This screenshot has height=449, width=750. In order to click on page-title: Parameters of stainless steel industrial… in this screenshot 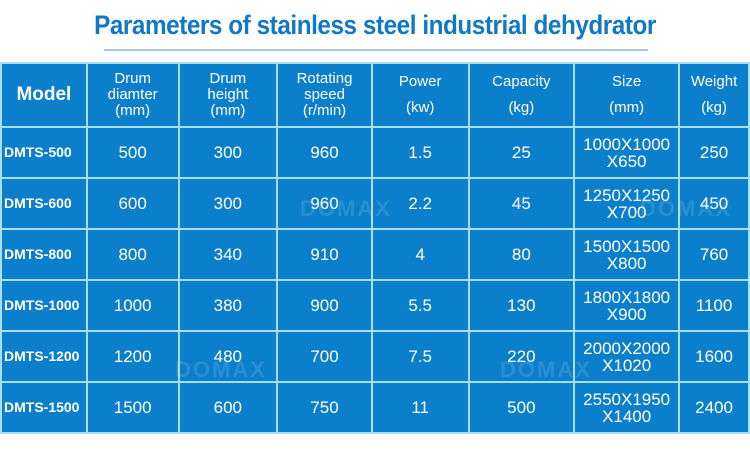, I will do `click(375, 25)`.